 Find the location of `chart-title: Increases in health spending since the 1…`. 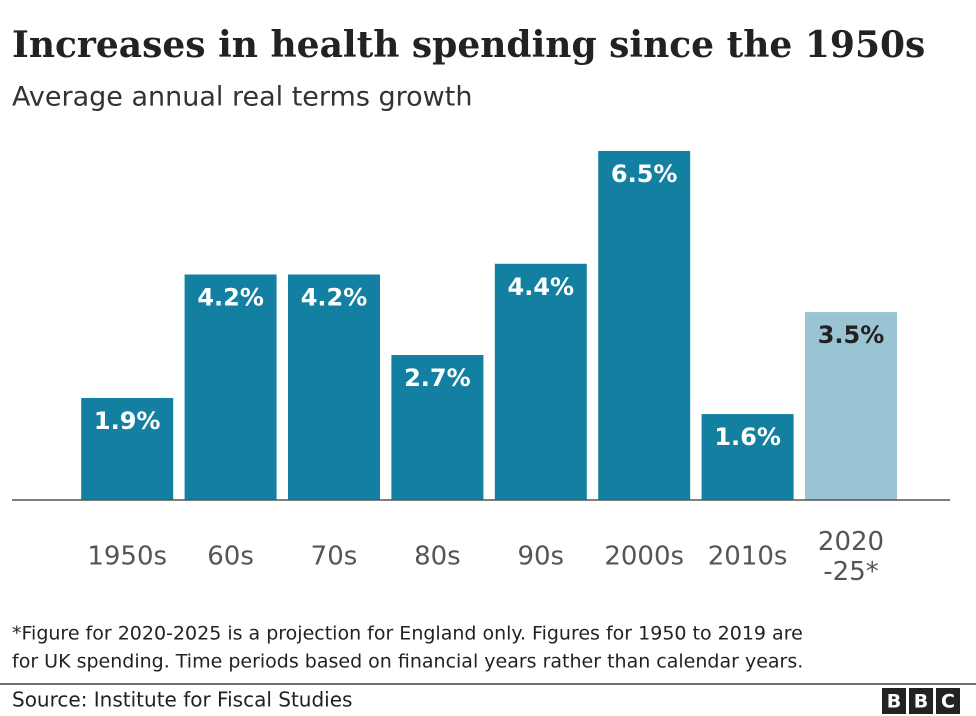

chart-title: Increases in health spending since the 1… is located at coordinates (468, 45).